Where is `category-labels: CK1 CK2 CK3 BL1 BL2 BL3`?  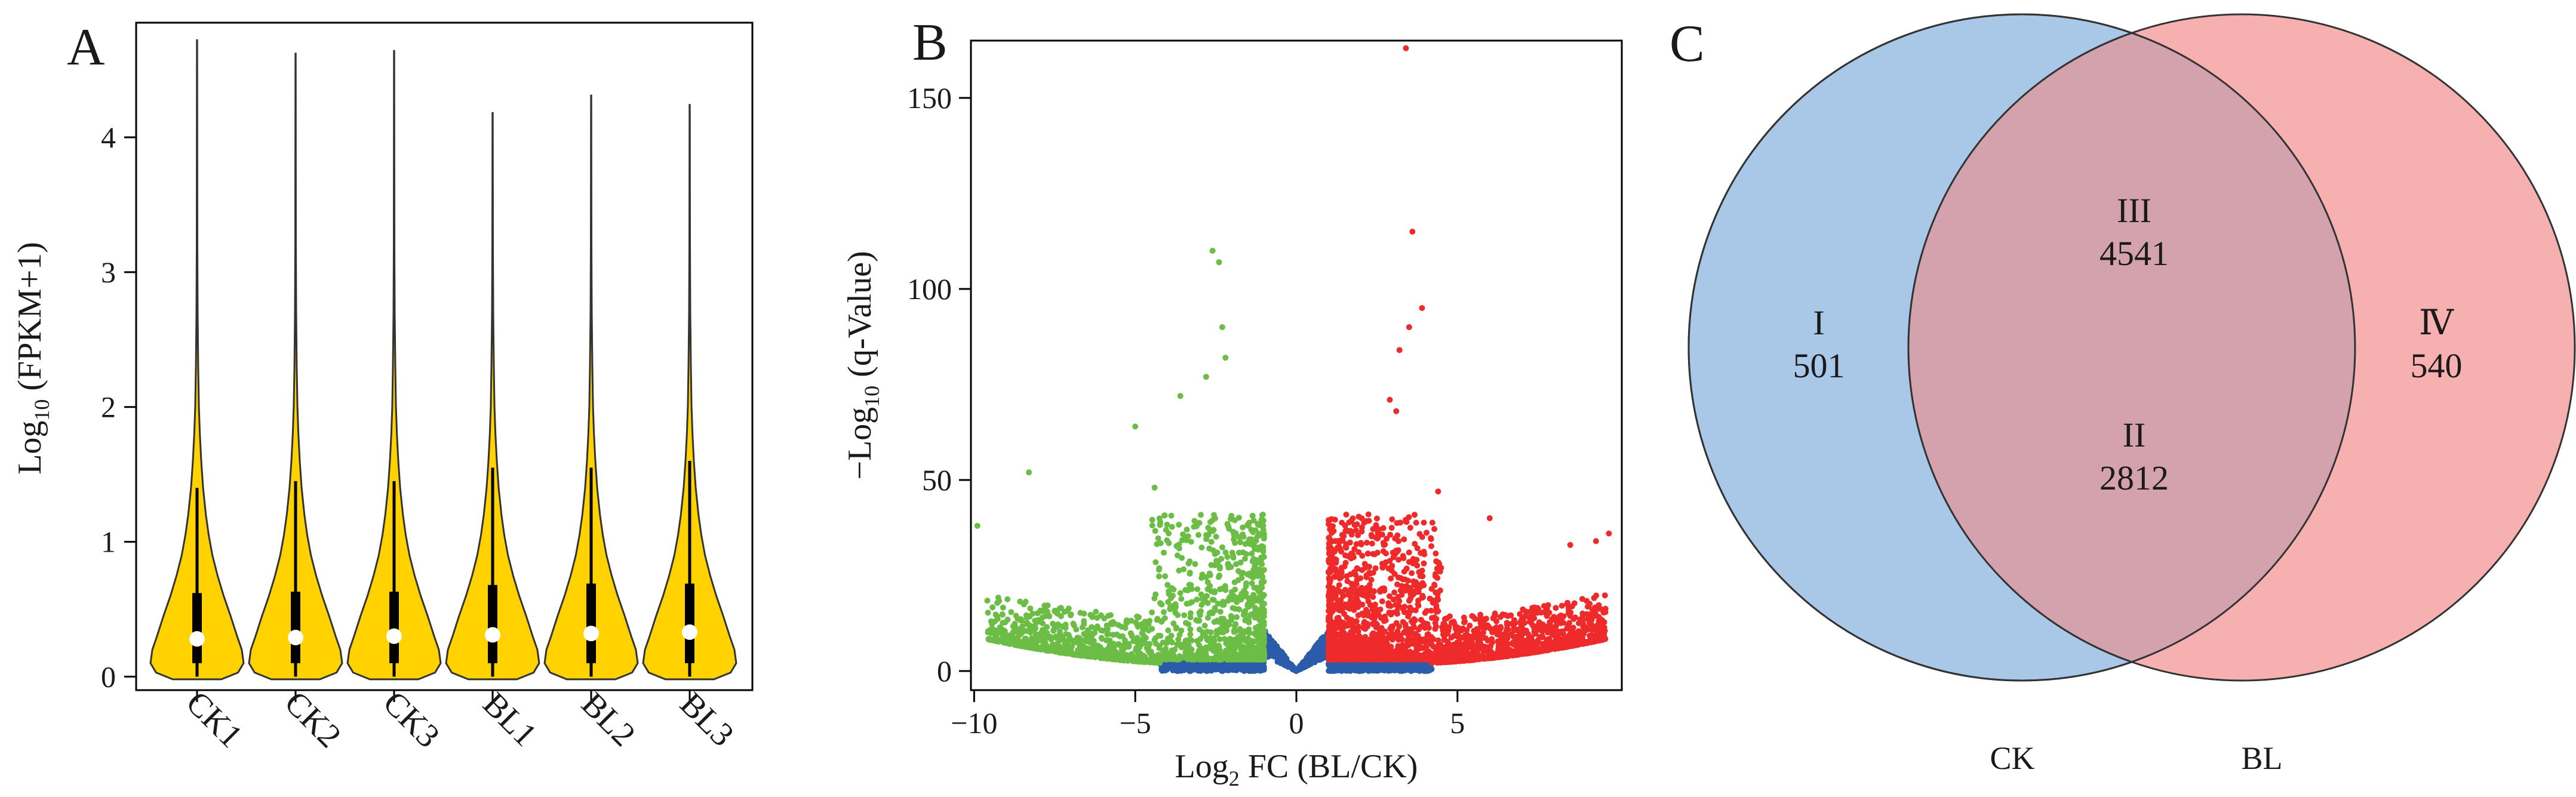 category-labels: CK1 CK2 CK3 BL1 BL2 BL3 is located at coordinates (459, 719).